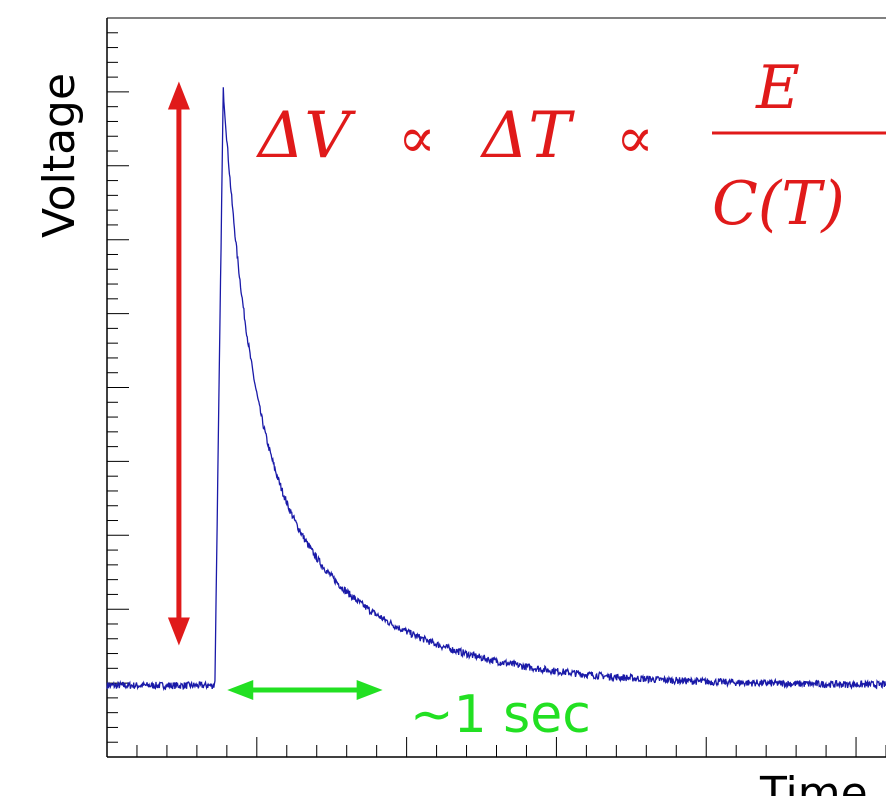 Image resolution: width=886 pixels, height=796 pixels. Describe the element at coordinates (178, 363) in the screenshot. I see `amplitude-arrow` at that location.